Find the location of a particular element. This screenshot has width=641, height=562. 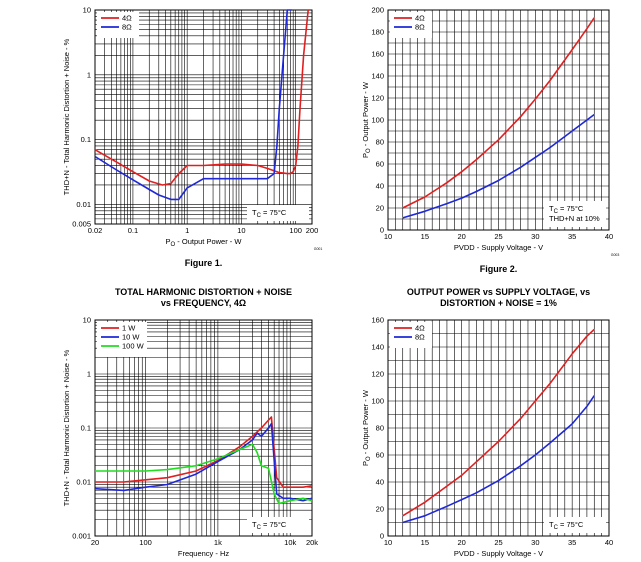

x-tick-label: 40 is located at coordinates (609, 542).